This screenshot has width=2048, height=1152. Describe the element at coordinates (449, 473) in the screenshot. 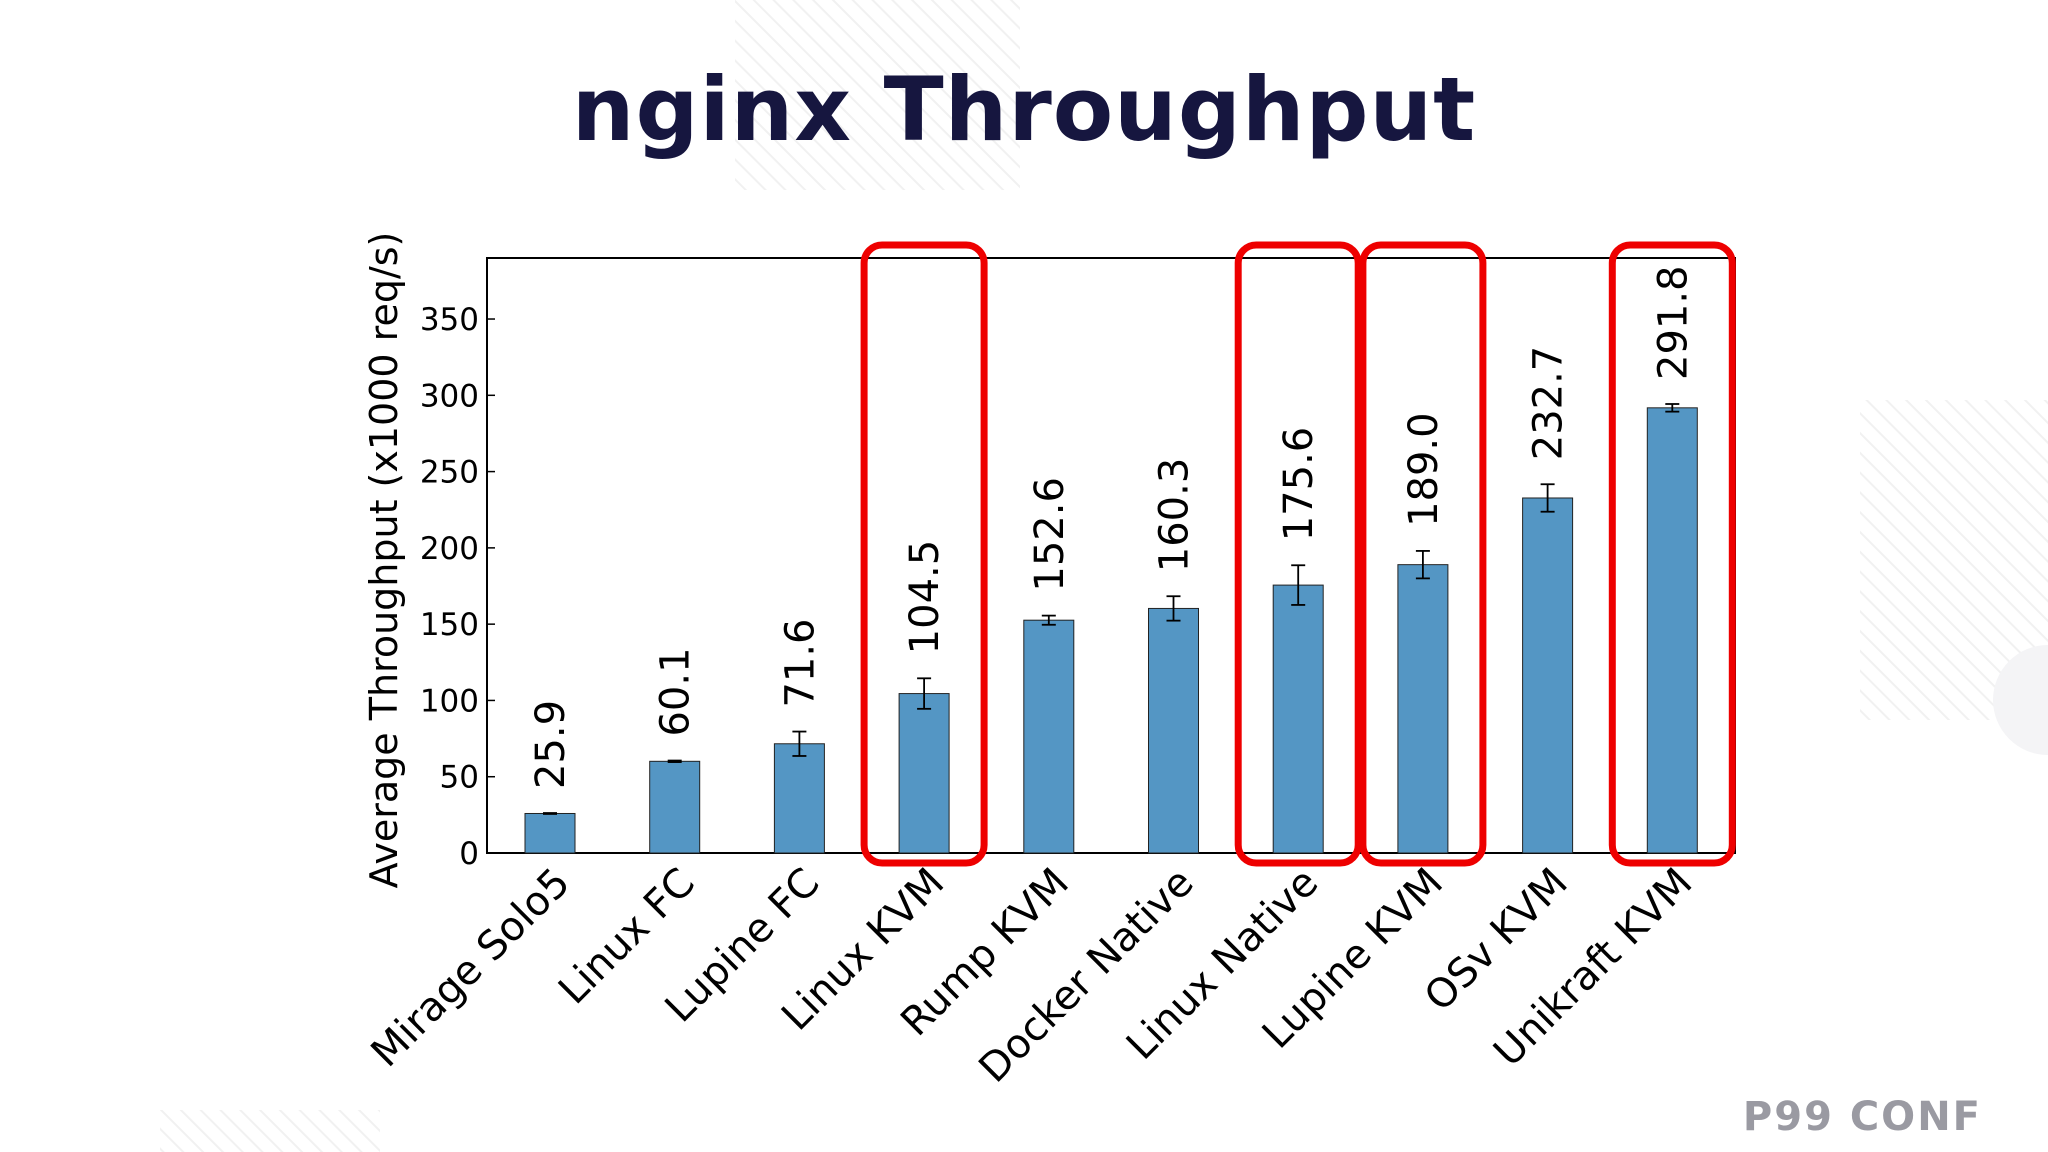

I see `y-tick-label: 250` at that location.